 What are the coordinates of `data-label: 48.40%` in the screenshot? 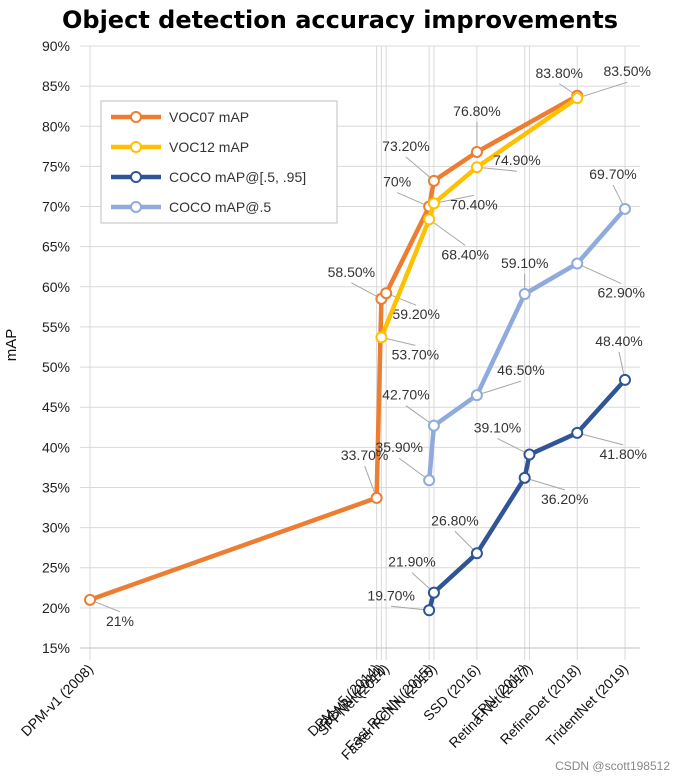 It's located at (618, 341).